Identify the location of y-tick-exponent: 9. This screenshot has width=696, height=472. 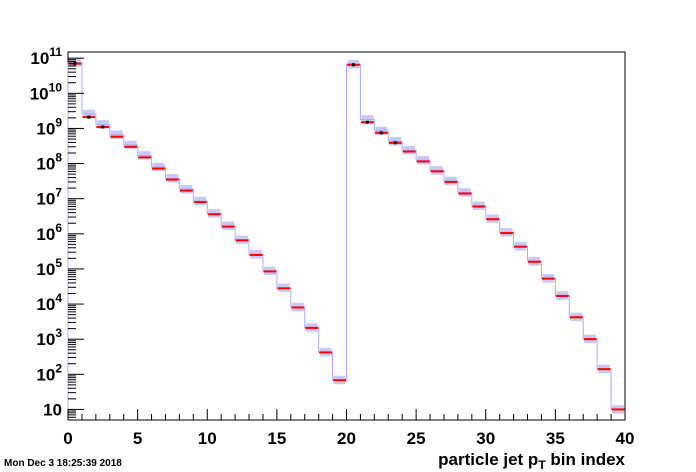
(58, 122).